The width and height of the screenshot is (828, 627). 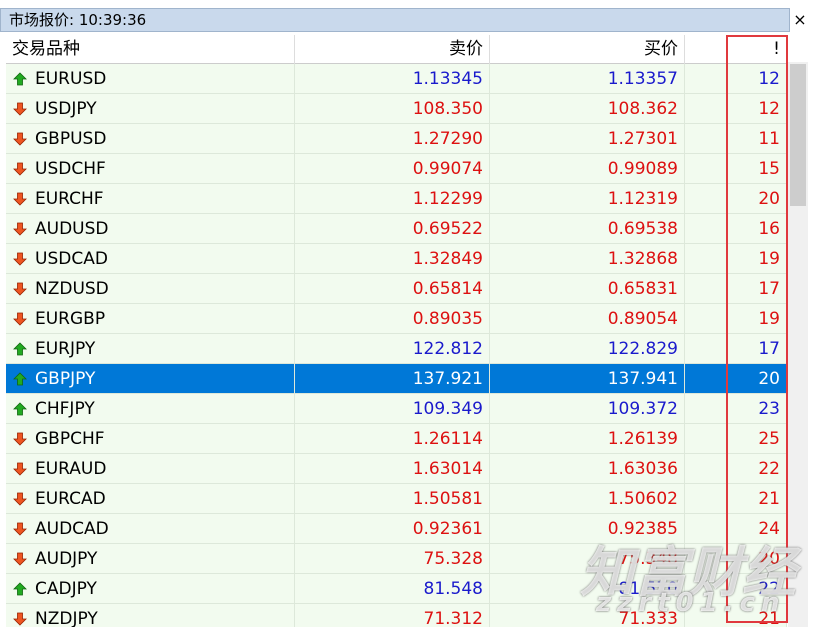 What do you see at coordinates (587, 409) in the screenshot?
I see `ask-cell: 109.372` at bounding box center [587, 409].